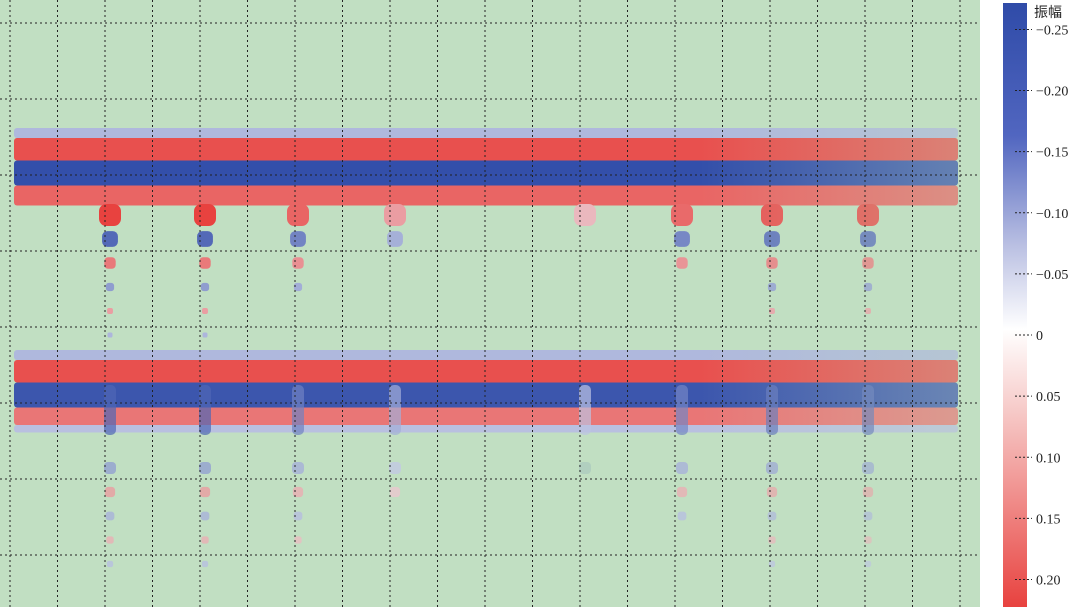 This screenshot has width=1083, height=607. I want to click on colorbar-tick-label-2: −0.15, so click(1052, 153).